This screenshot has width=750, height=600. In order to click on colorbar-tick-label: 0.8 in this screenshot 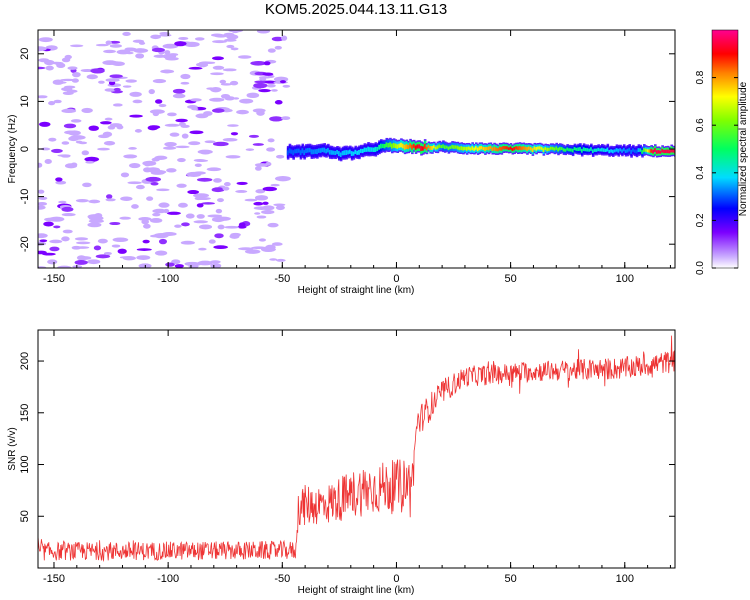, I will do `click(700, 77)`.